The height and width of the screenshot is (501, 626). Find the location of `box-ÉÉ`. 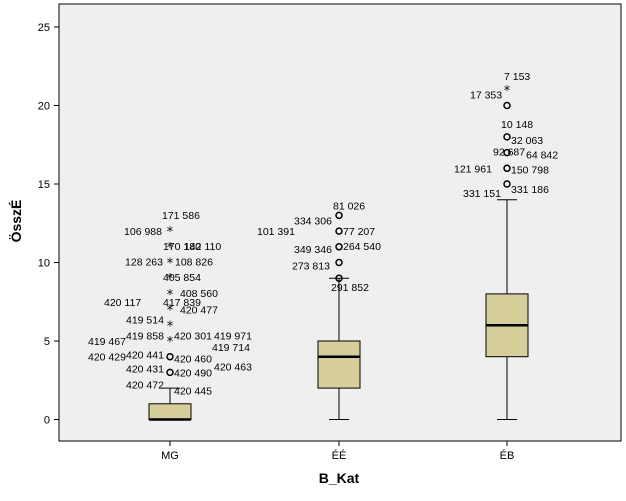

box-ÉÉ is located at coordinates (339, 348).